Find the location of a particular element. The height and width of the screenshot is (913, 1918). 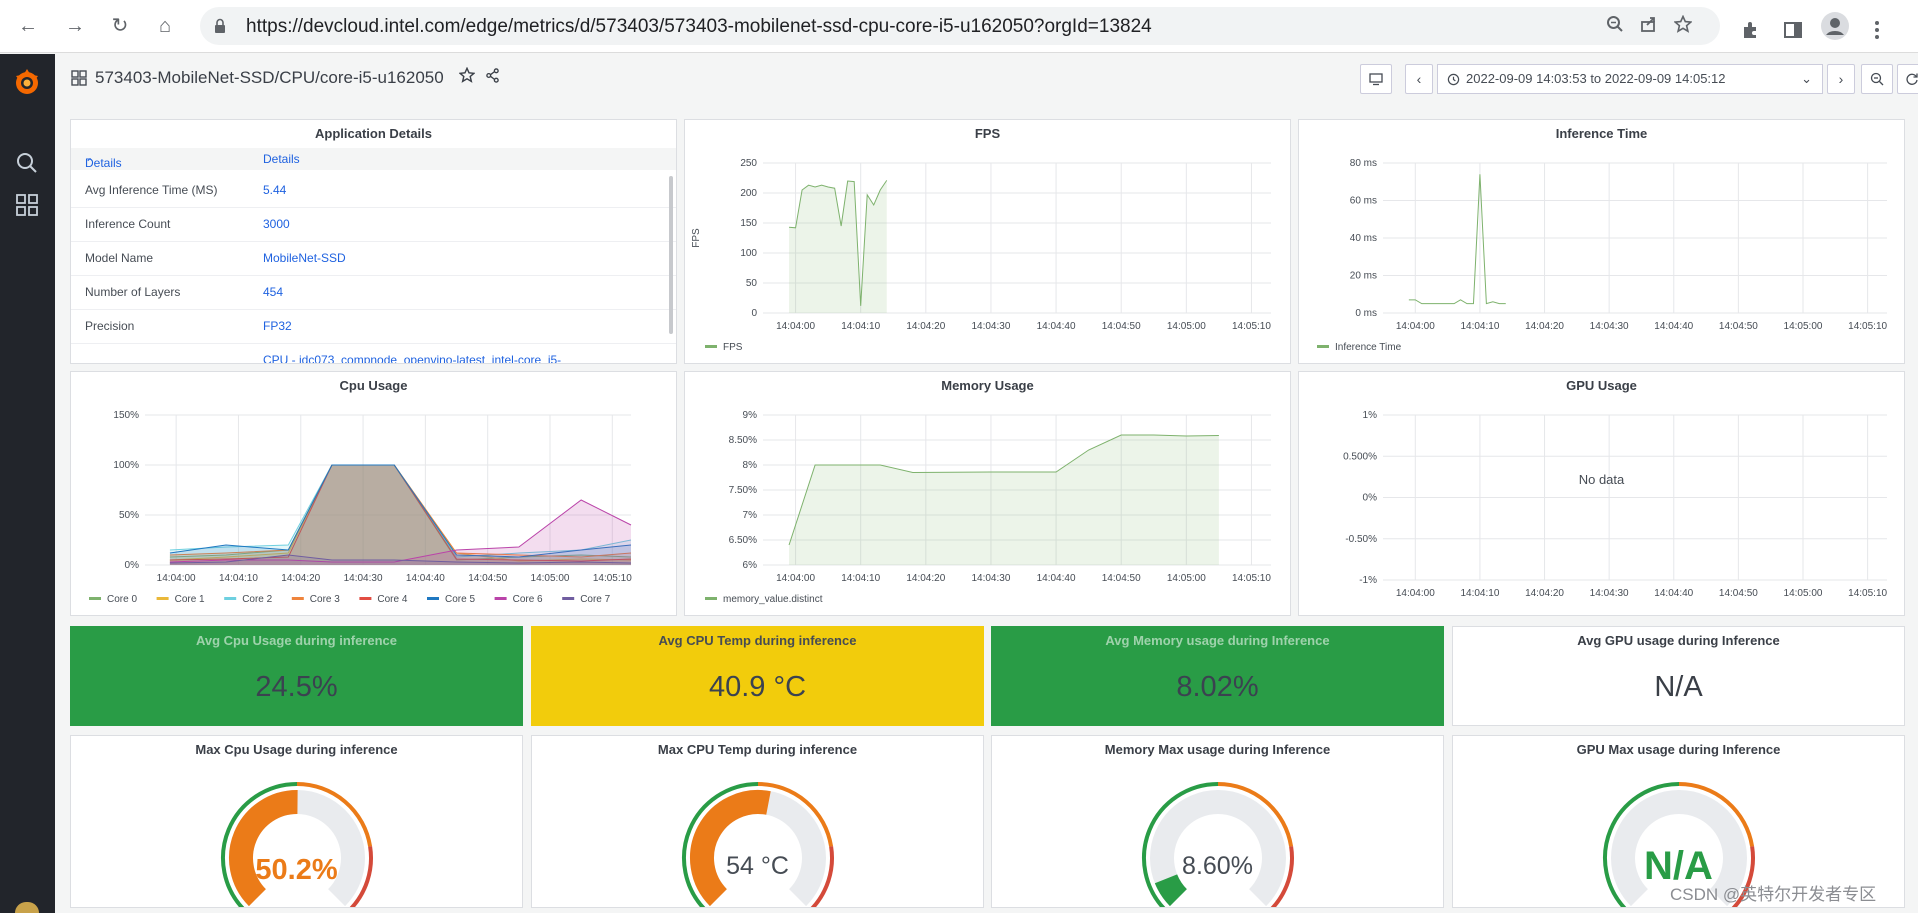

reload-icon: ↻ is located at coordinates (120, 26).